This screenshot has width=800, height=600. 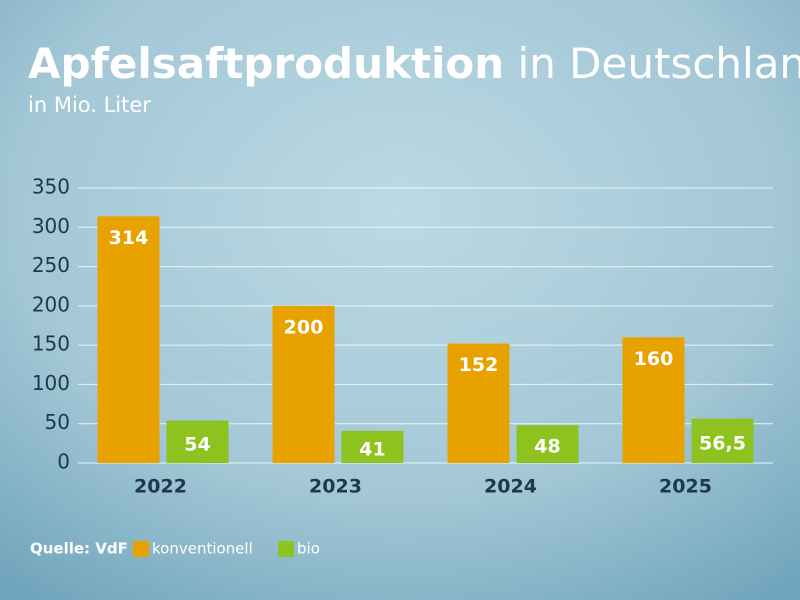 What do you see at coordinates (51, 344) in the screenshot?
I see `y-tick-label: 150` at bounding box center [51, 344].